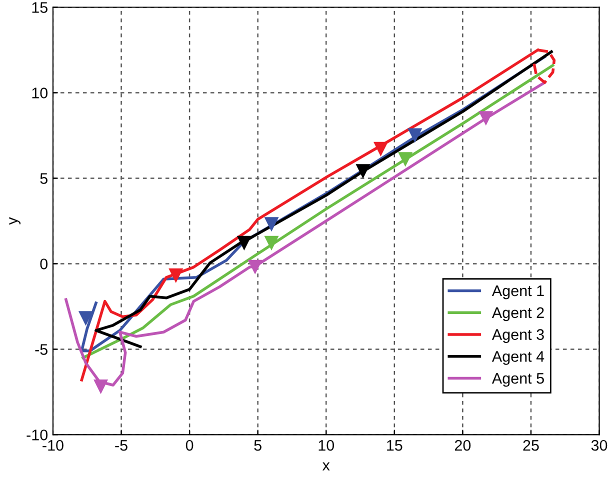  I want to click on x-tick-label: 20, so click(462, 445).